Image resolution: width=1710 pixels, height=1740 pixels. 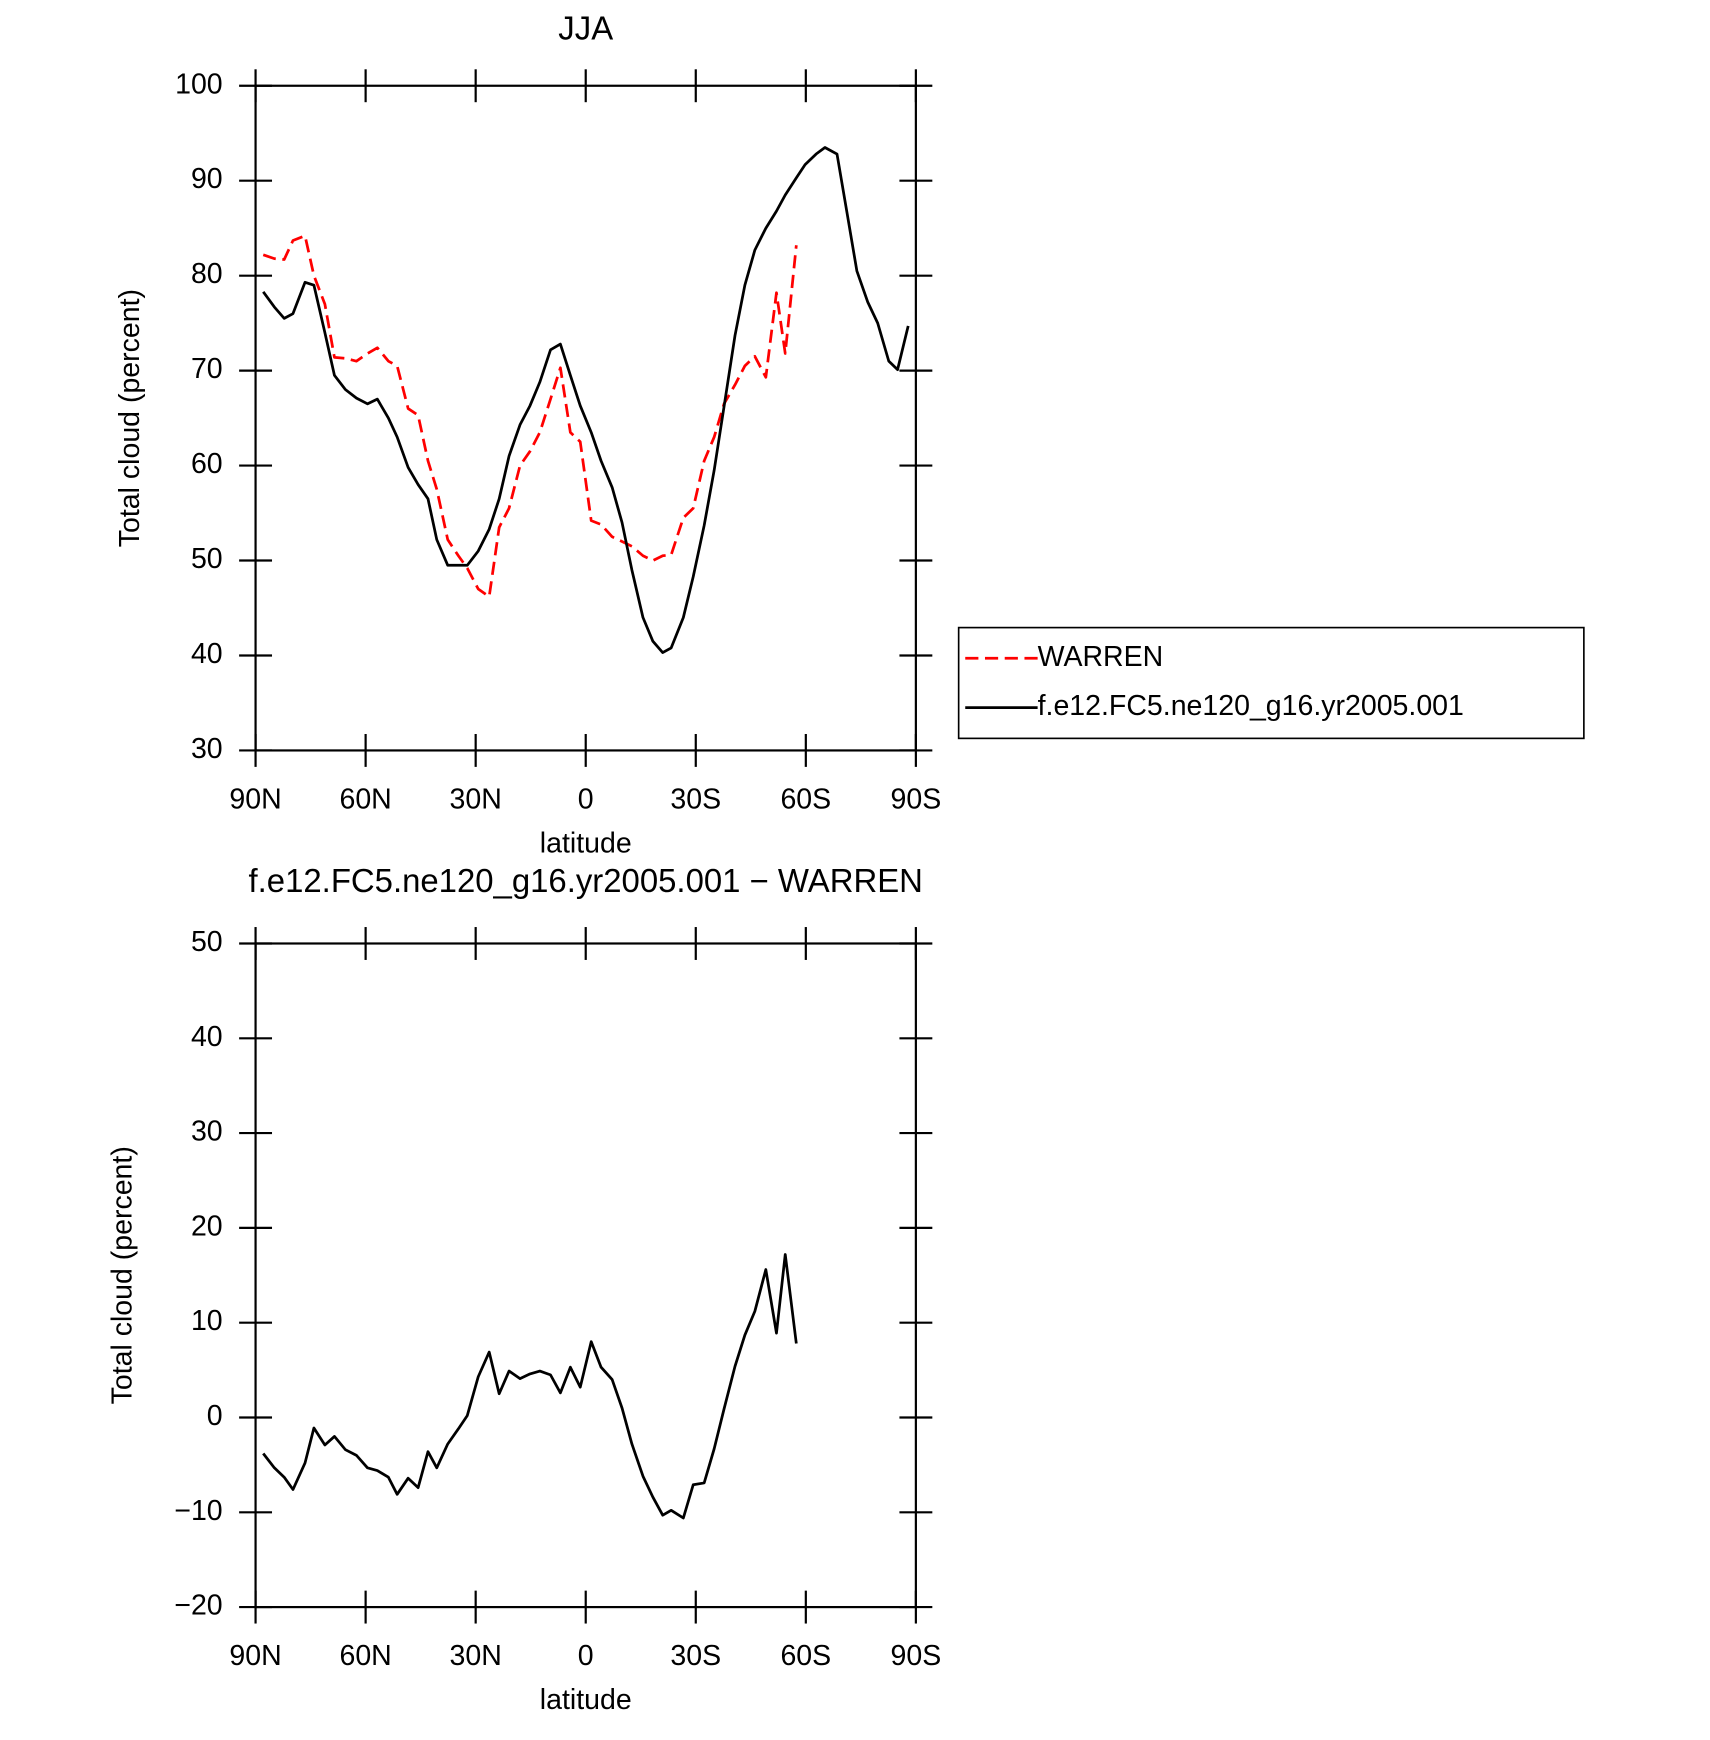 What do you see at coordinates (198, 1606) in the screenshot?
I see `y-tick-label: −20` at bounding box center [198, 1606].